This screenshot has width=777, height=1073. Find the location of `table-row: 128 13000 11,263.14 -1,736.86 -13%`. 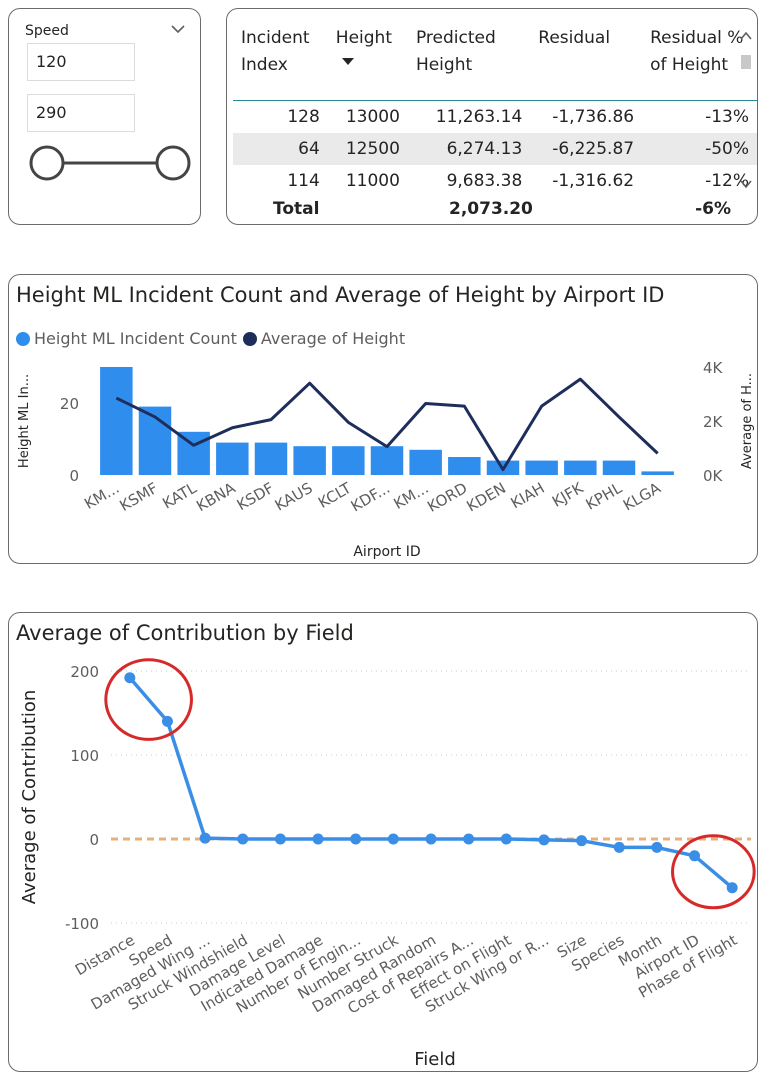

table-row: 128 13000 11,263.14 -1,736.86 -13% is located at coordinates (495, 117).